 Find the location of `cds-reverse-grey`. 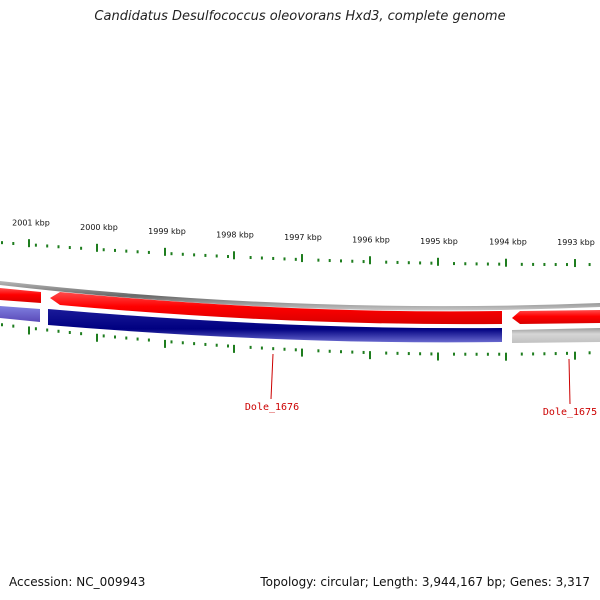

cds-reverse-grey is located at coordinates (556, 335).